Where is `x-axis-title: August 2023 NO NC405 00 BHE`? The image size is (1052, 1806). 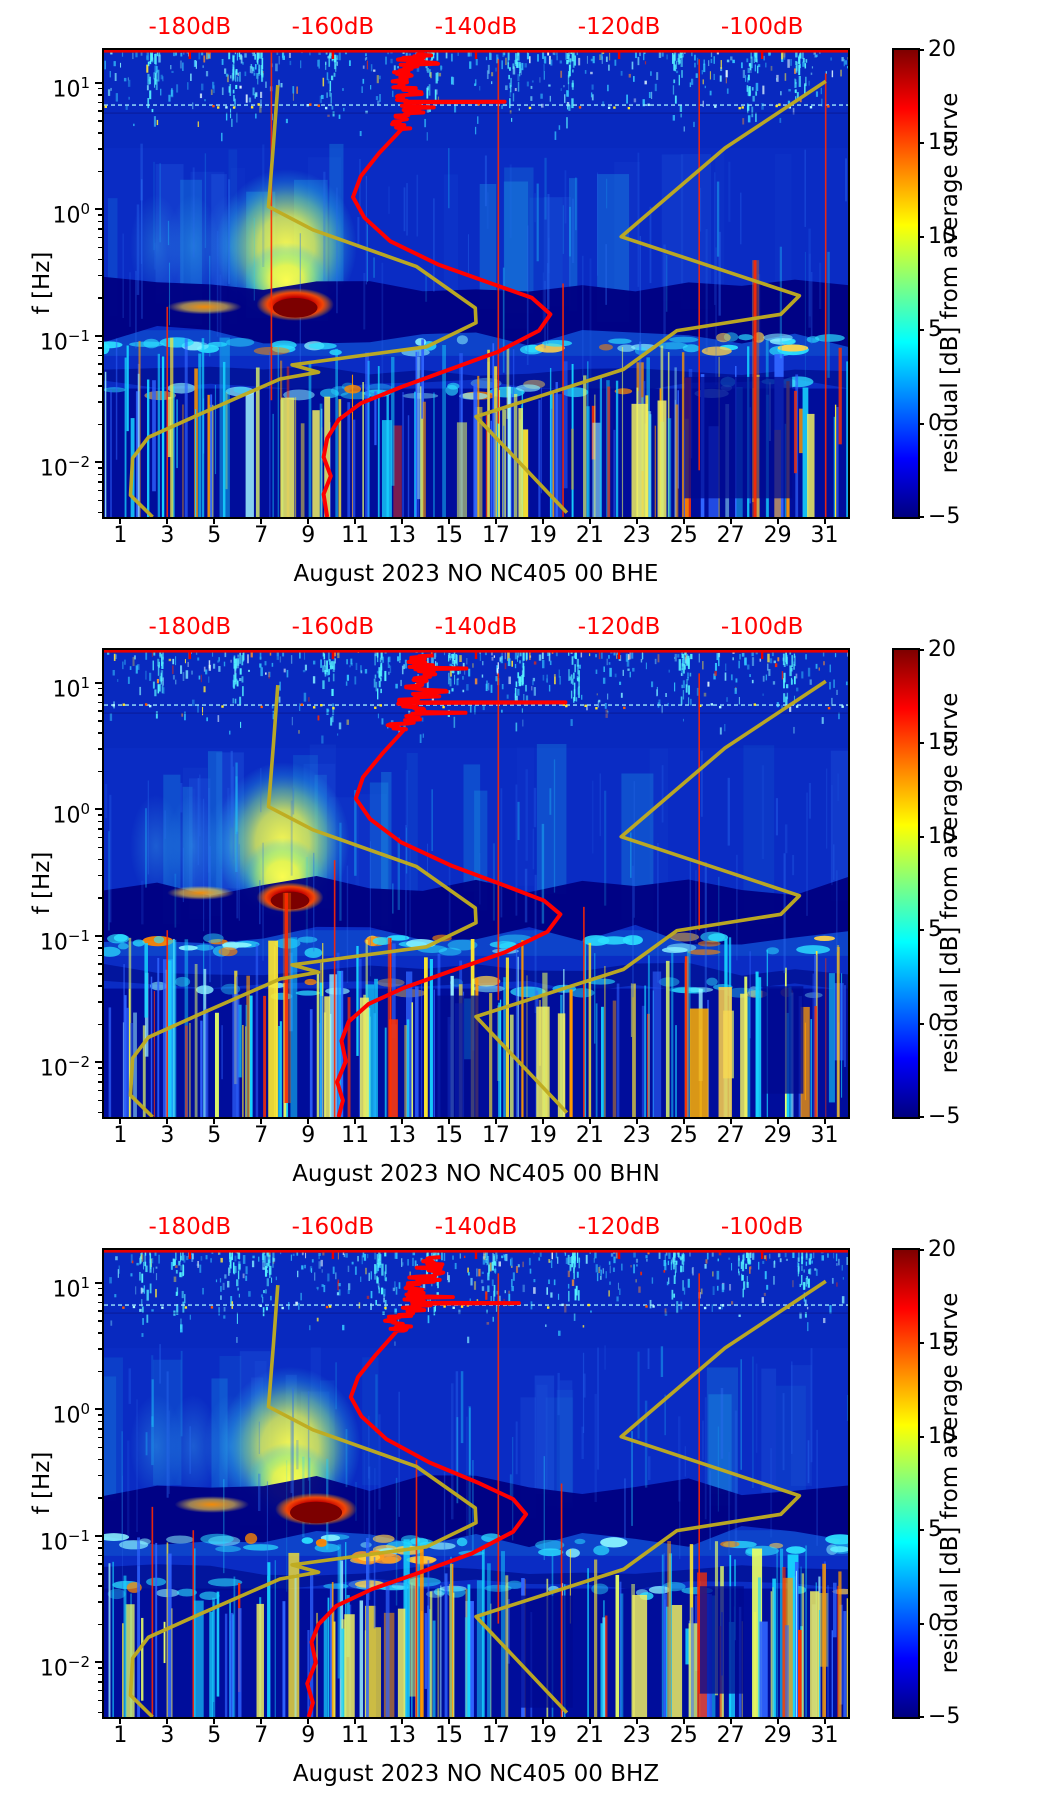
x-axis-title: August 2023 NO NC405 00 BHE is located at coordinates (476, 574).